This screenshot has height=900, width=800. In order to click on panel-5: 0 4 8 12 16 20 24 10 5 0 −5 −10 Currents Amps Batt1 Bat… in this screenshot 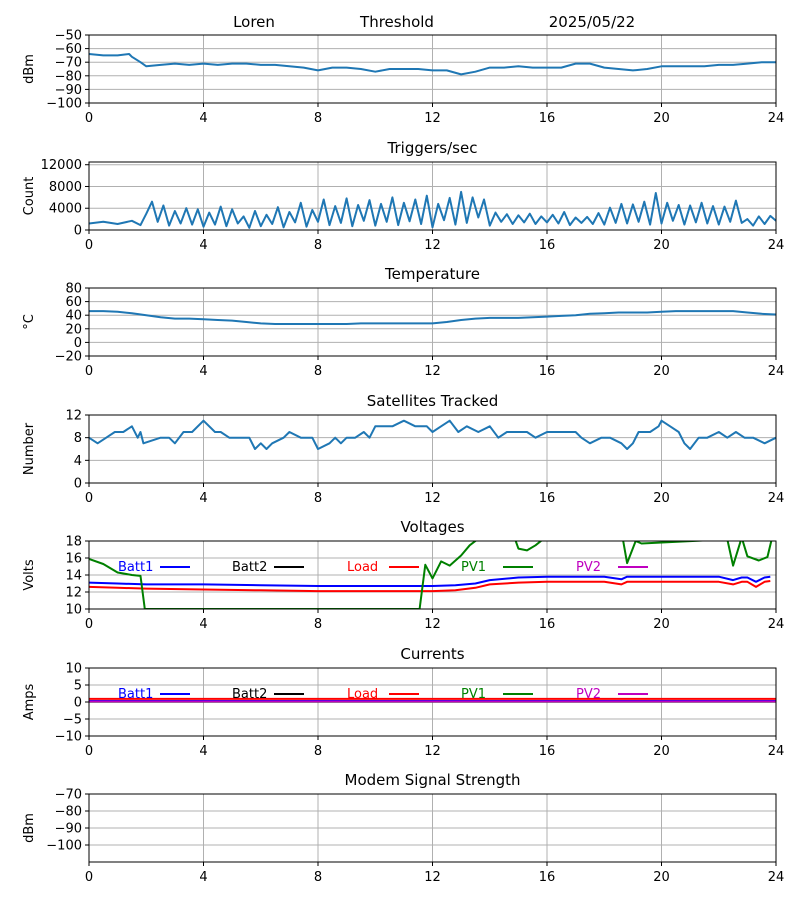, I will do `click(403, 702)`.